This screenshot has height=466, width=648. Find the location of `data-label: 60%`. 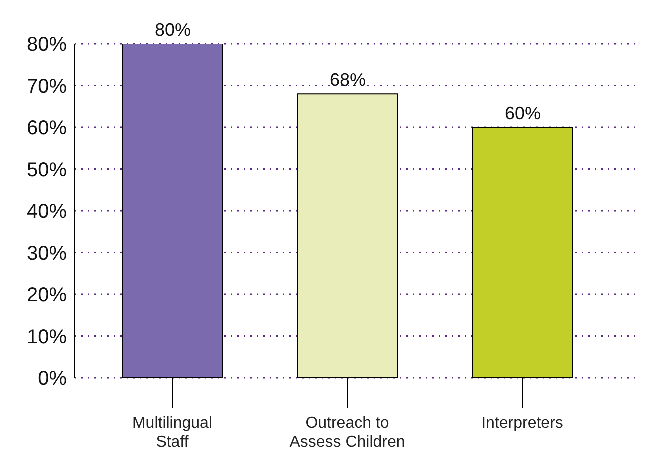

data-label: 60% is located at coordinates (523, 114).